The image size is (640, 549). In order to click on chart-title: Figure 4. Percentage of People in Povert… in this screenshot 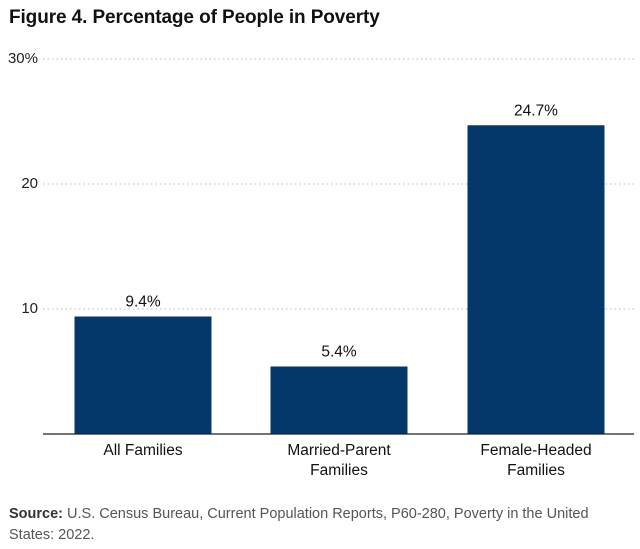, I will do `click(194, 17)`.